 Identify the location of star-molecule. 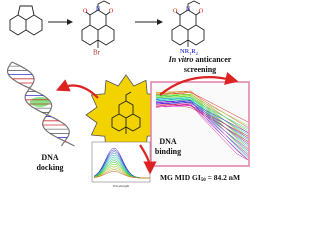
(126, 112).